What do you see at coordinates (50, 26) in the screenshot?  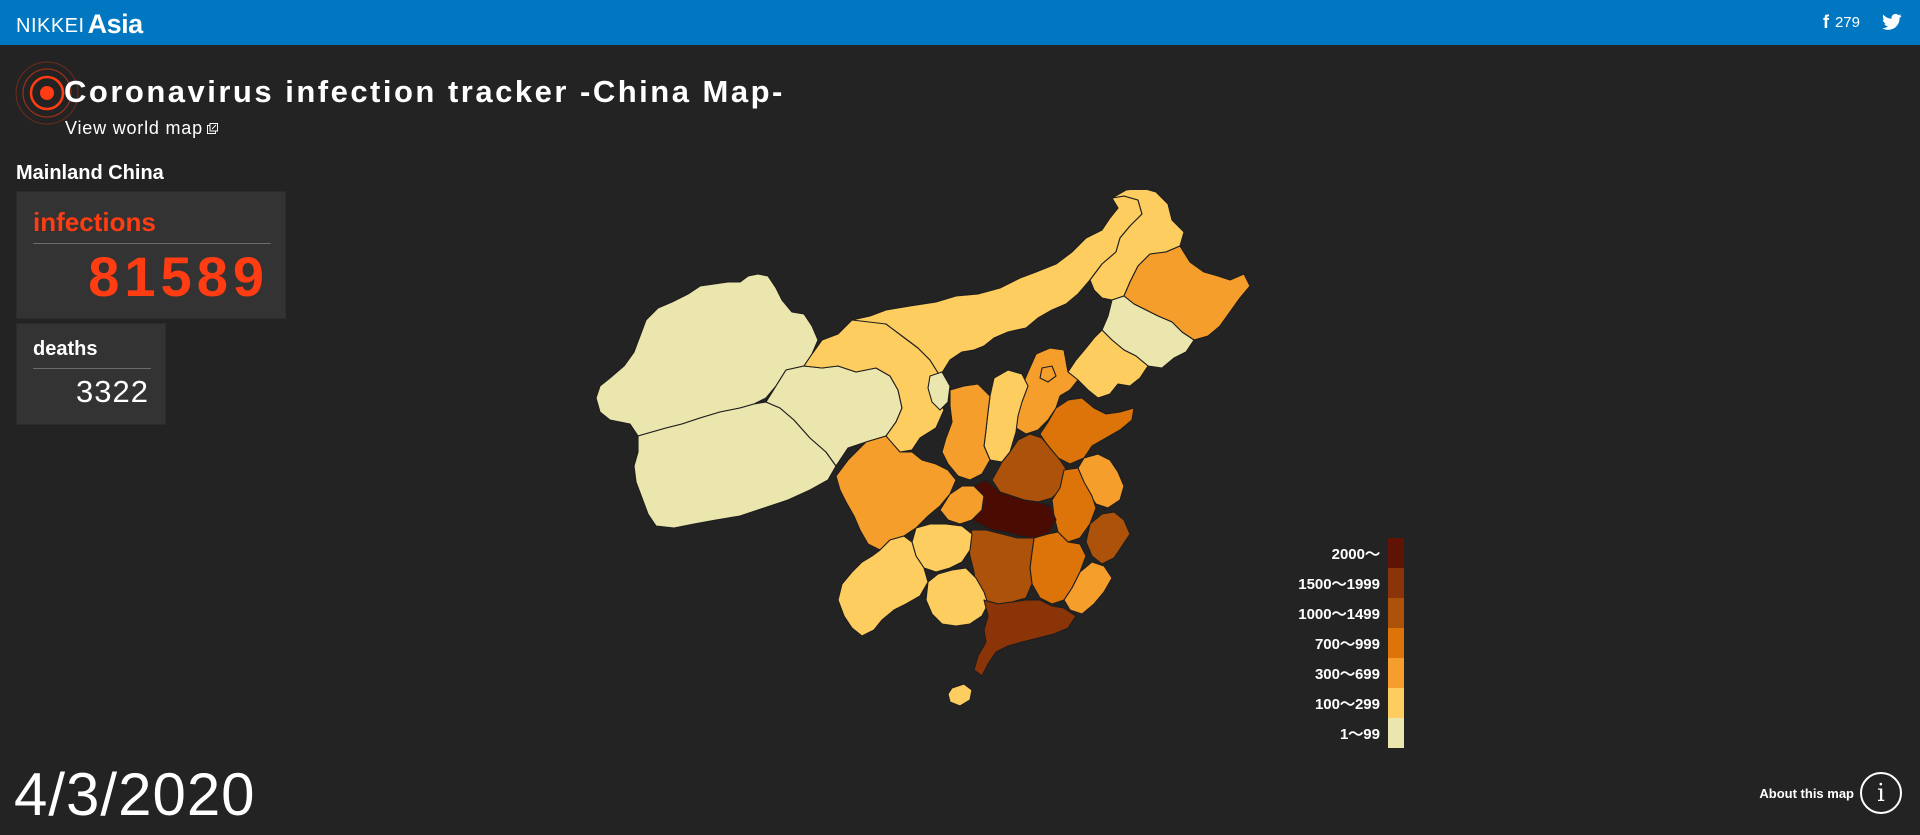 I see `brand-primary: NIKKEI` at bounding box center [50, 26].